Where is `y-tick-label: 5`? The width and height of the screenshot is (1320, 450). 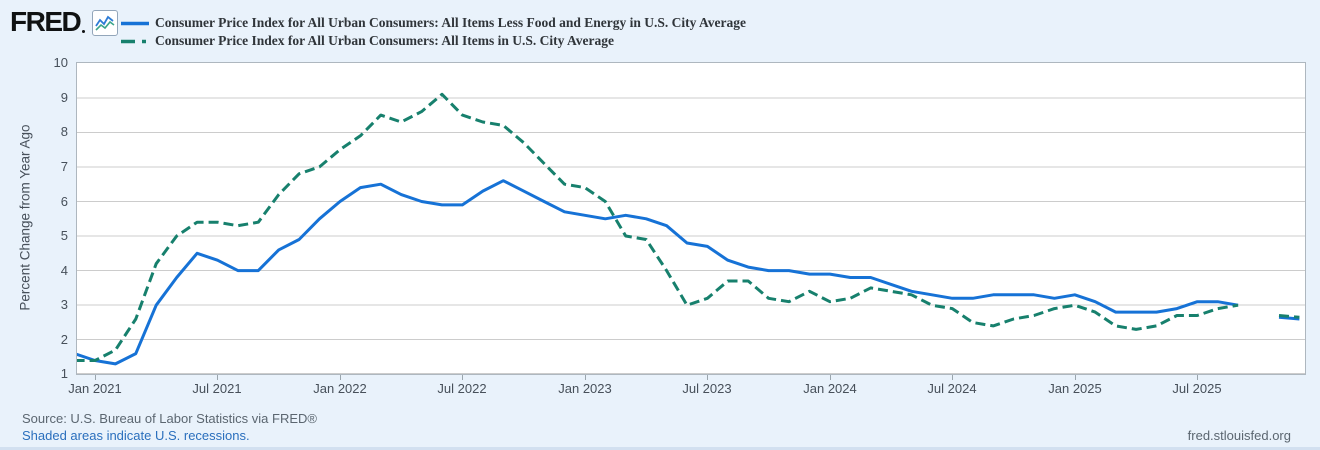 y-tick-label: 5 is located at coordinates (64, 235).